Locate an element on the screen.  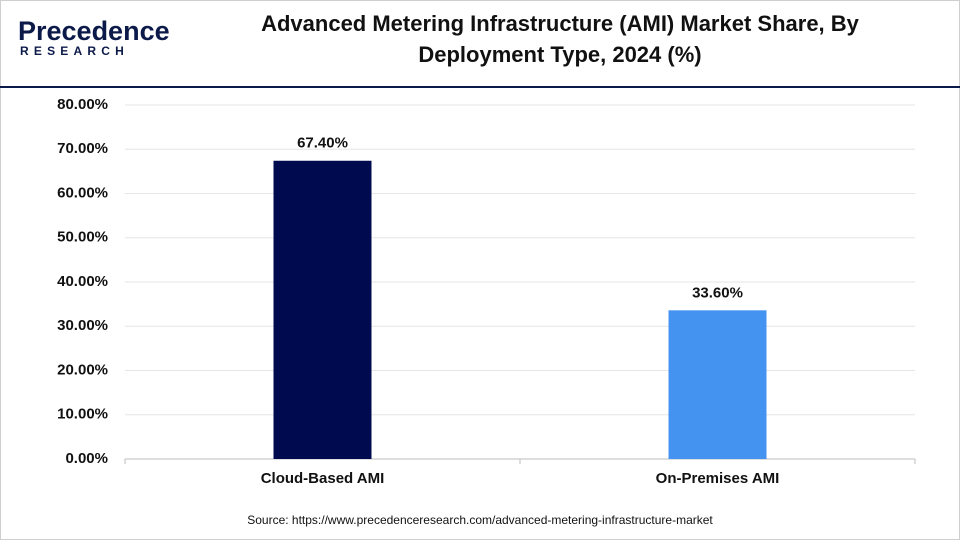
x-tick-label: Cloud-Based AMI is located at coordinates (323, 478).